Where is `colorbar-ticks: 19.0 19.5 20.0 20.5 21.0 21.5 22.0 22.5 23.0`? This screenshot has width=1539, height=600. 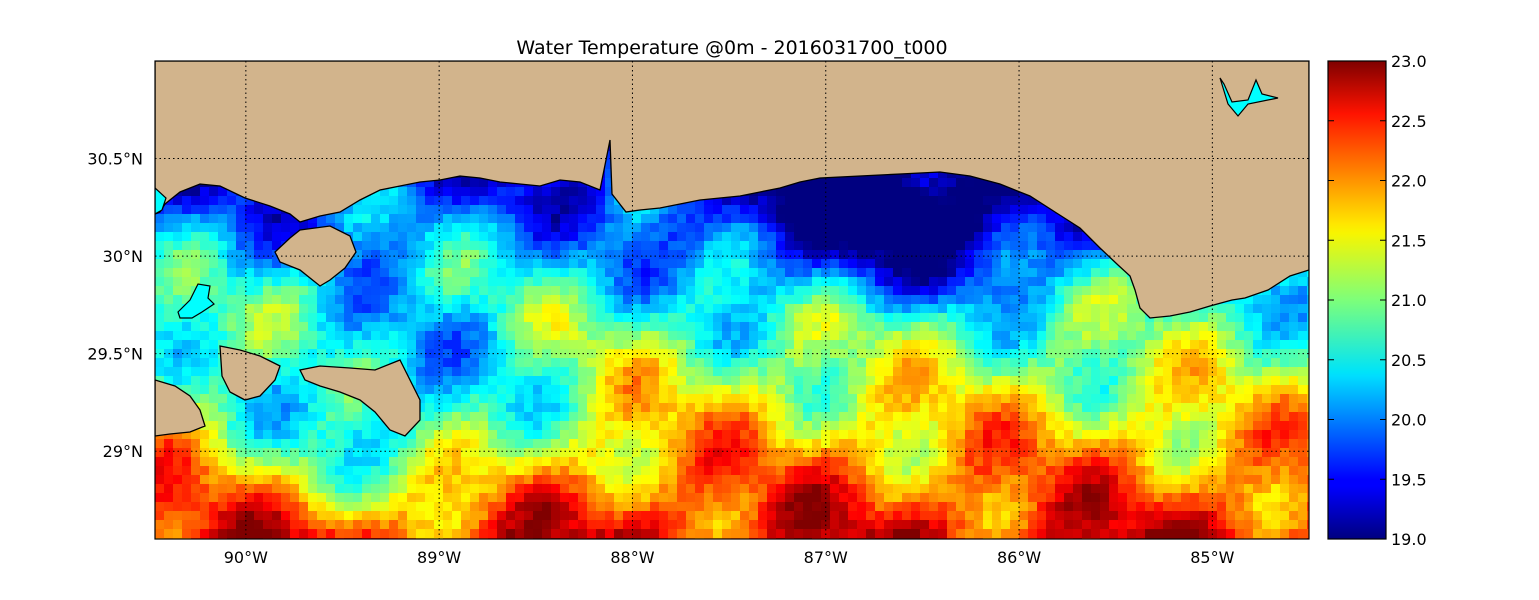 colorbar-ticks: 19.0 19.5 20.0 20.5 21.0 21.5 22.0 22.5 23.0 is located at coordinates (1377, 300).